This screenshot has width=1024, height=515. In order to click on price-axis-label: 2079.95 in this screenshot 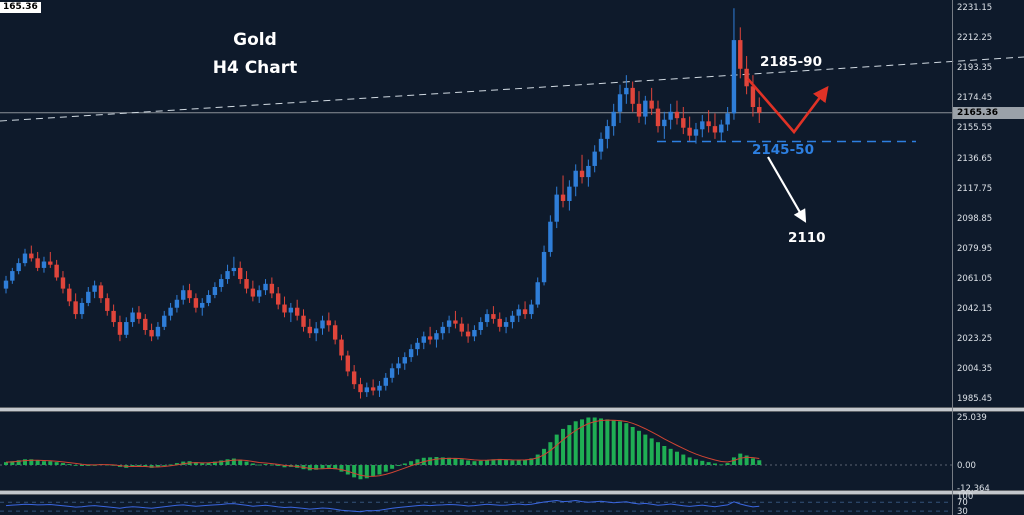, I will do `click(975, 248)`.